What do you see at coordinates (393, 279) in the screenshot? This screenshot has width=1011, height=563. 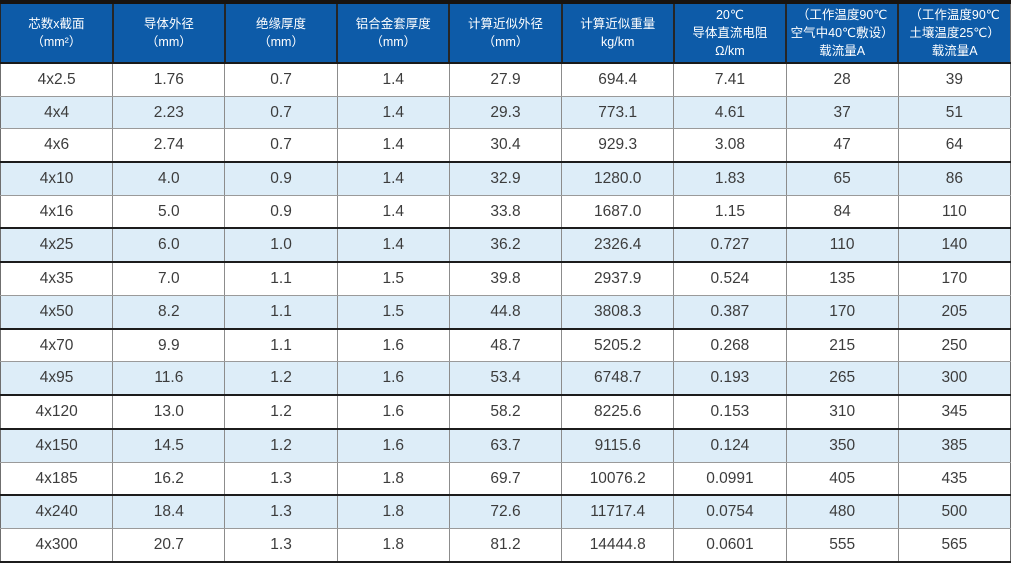 I see `data-cell: 1.5` at bounding box center [393, 279].